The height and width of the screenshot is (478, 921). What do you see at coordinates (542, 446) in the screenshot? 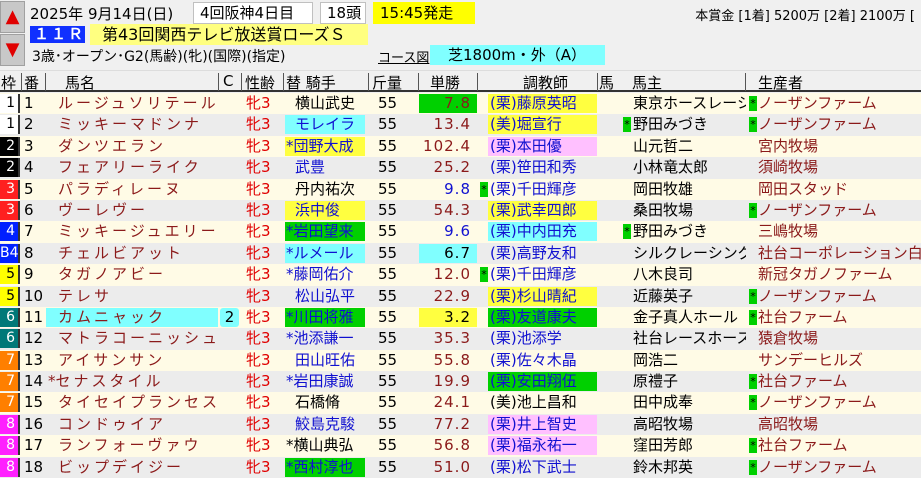
I see `trainer: (栗)福永祐一` at bounding box center [542, 446].